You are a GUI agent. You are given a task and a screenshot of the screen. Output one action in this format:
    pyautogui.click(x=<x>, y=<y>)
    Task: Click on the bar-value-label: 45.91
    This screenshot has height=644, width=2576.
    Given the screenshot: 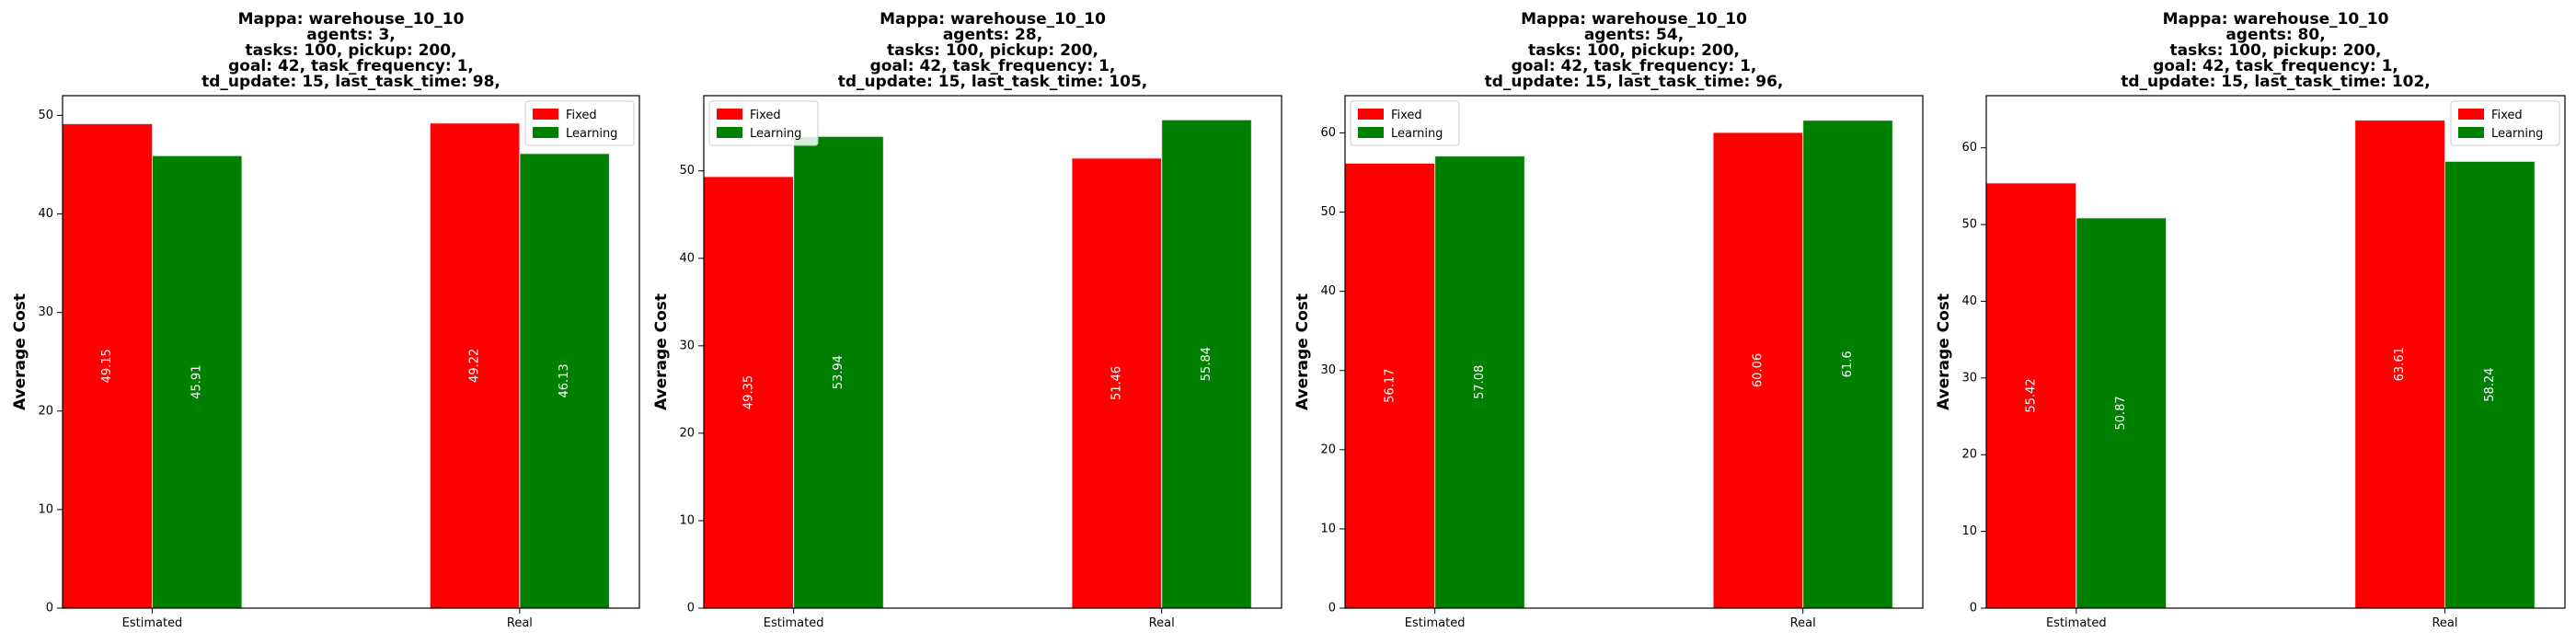 What is the action you would take?
    pyautogui.click(x=197, y=382)
    